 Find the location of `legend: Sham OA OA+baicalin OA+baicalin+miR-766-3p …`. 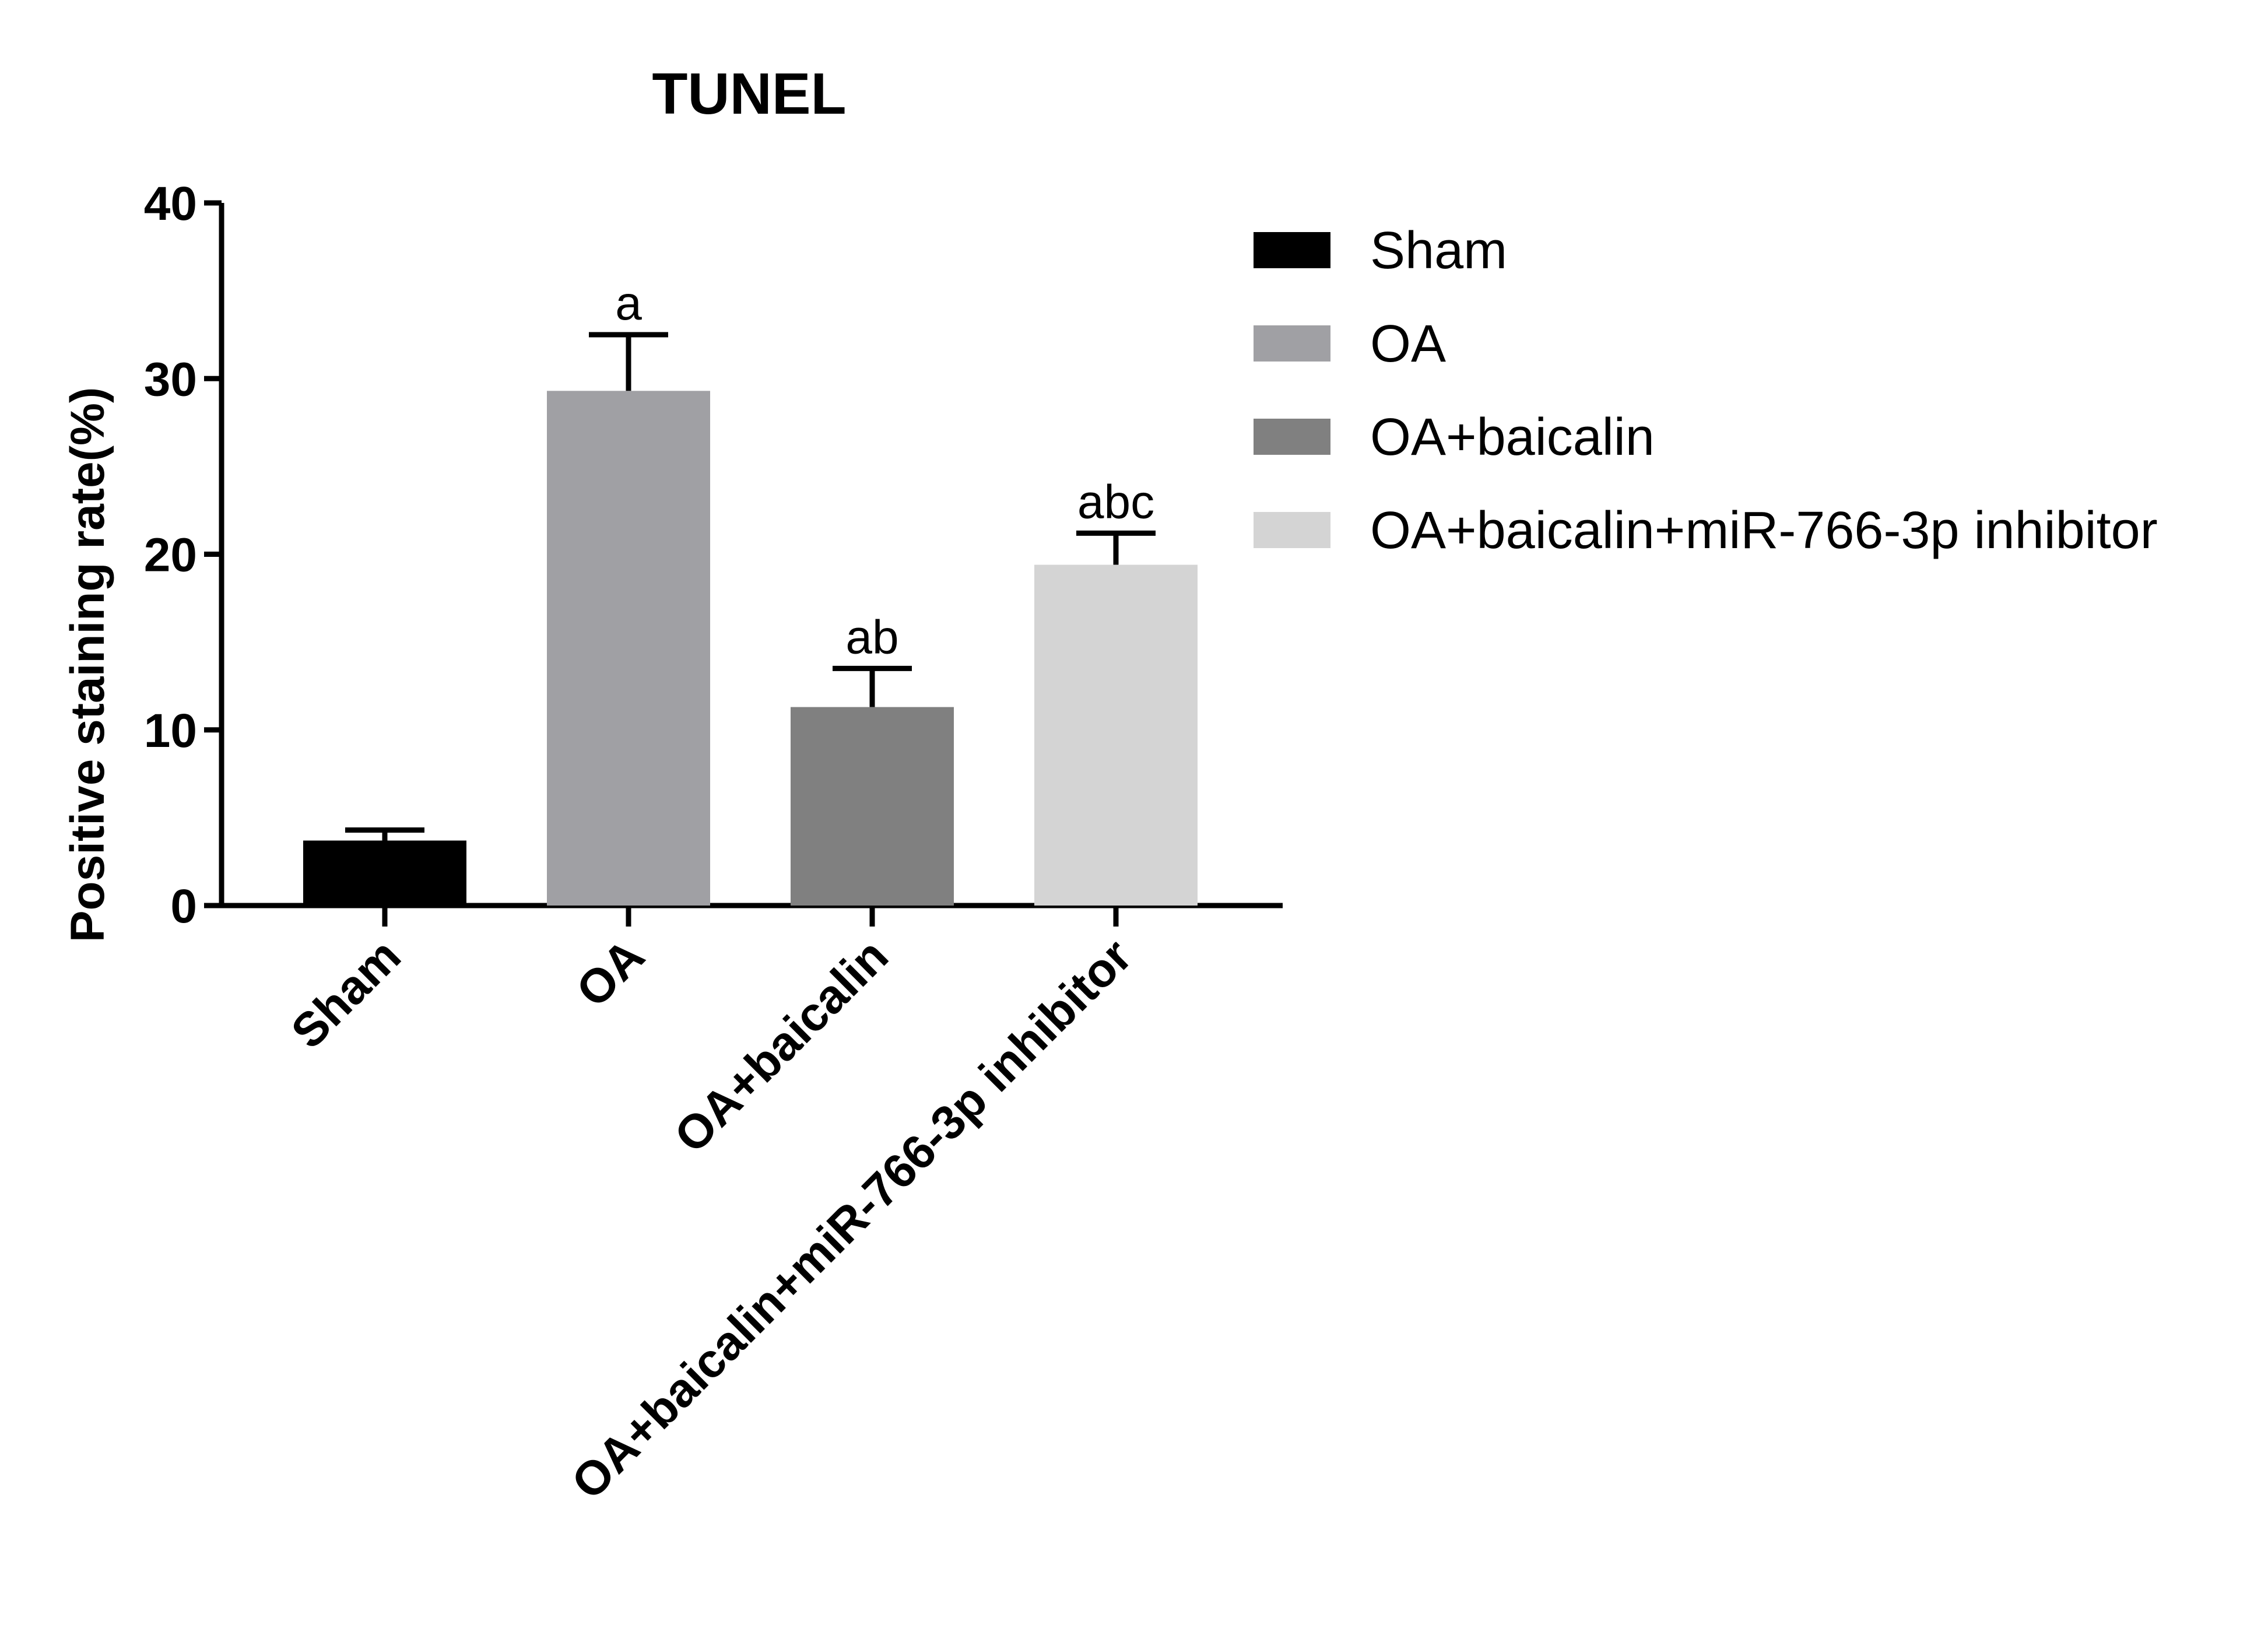

legend: Sham OA OA+baicalin OA+baicalin+miR-766-3p … is located at coordinates (1706, 391).